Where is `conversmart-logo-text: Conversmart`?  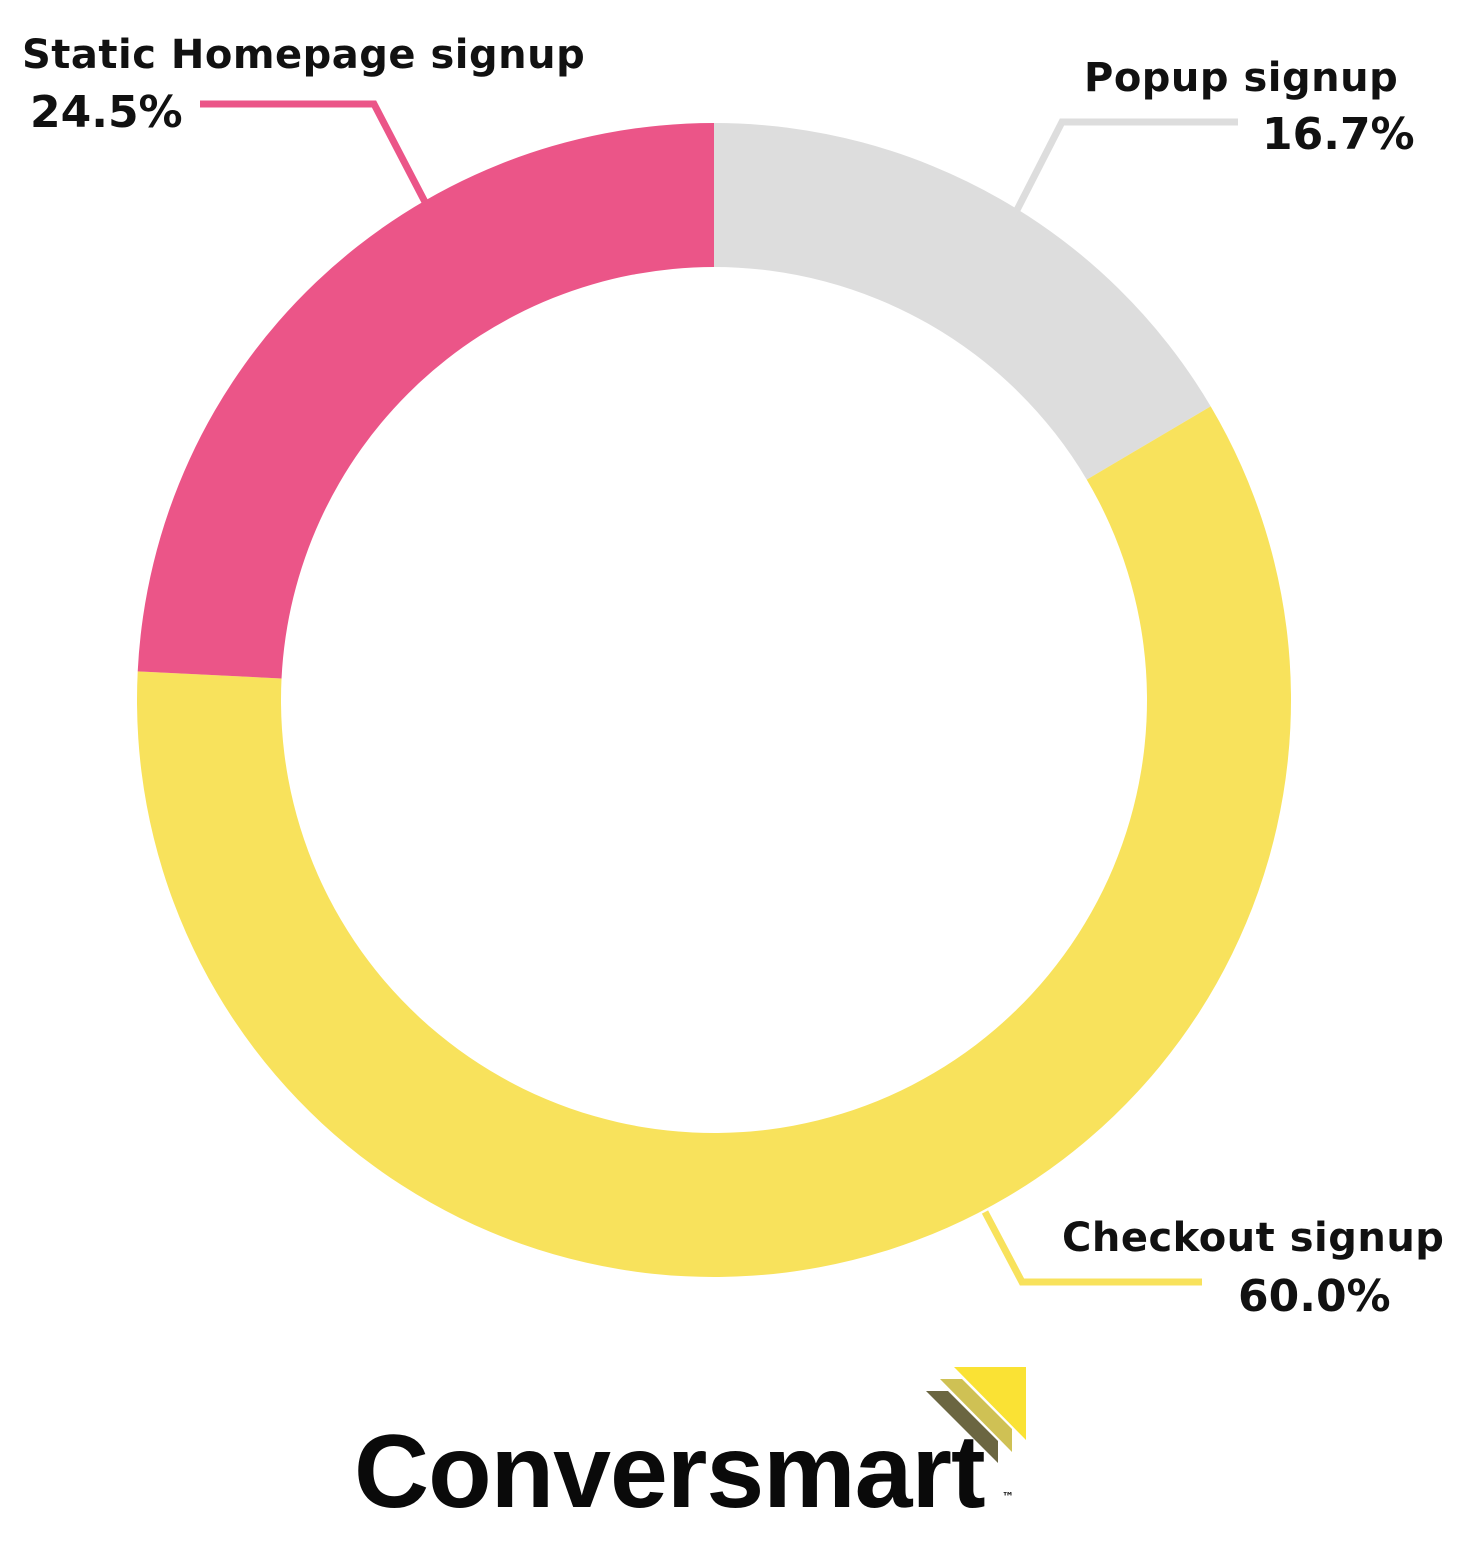 conversmart-logo-text: Conversmart is located at coordinates (670, 1472).